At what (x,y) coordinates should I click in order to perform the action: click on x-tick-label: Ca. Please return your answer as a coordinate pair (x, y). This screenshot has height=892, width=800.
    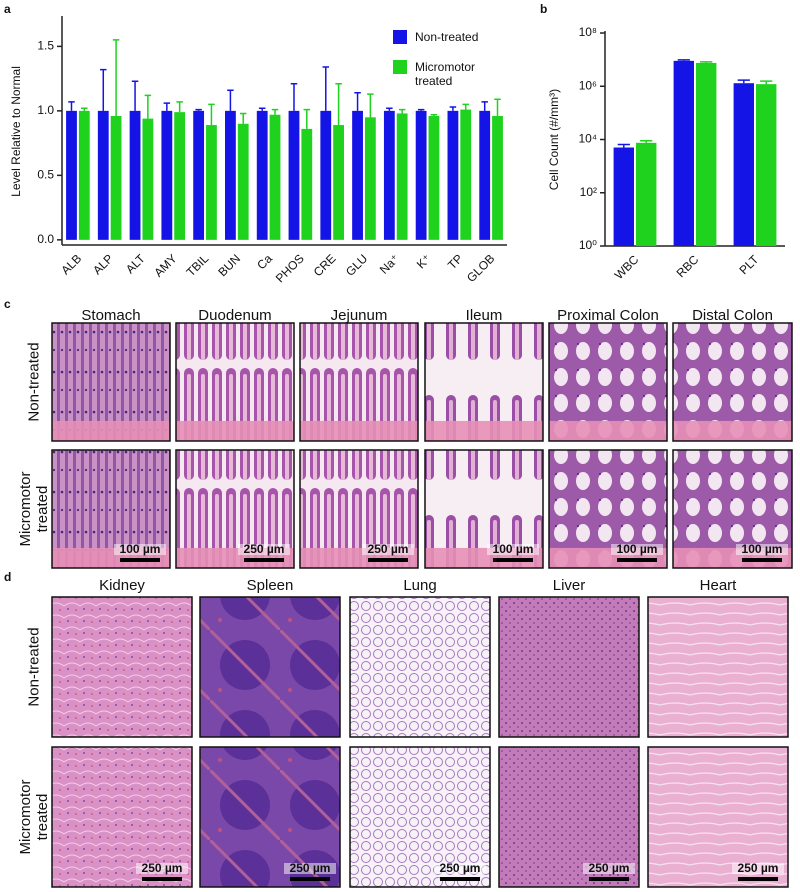
    Looking at the image, I should click on (264, 261).